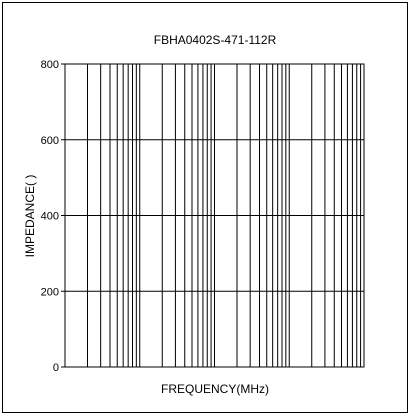 Image resolution: width=412 pixels, height=417 pixels. What do you see at coordinates (50, 65) in the screenshot?
I see `y-tick-label: 800` at bounding box center [50, 65].